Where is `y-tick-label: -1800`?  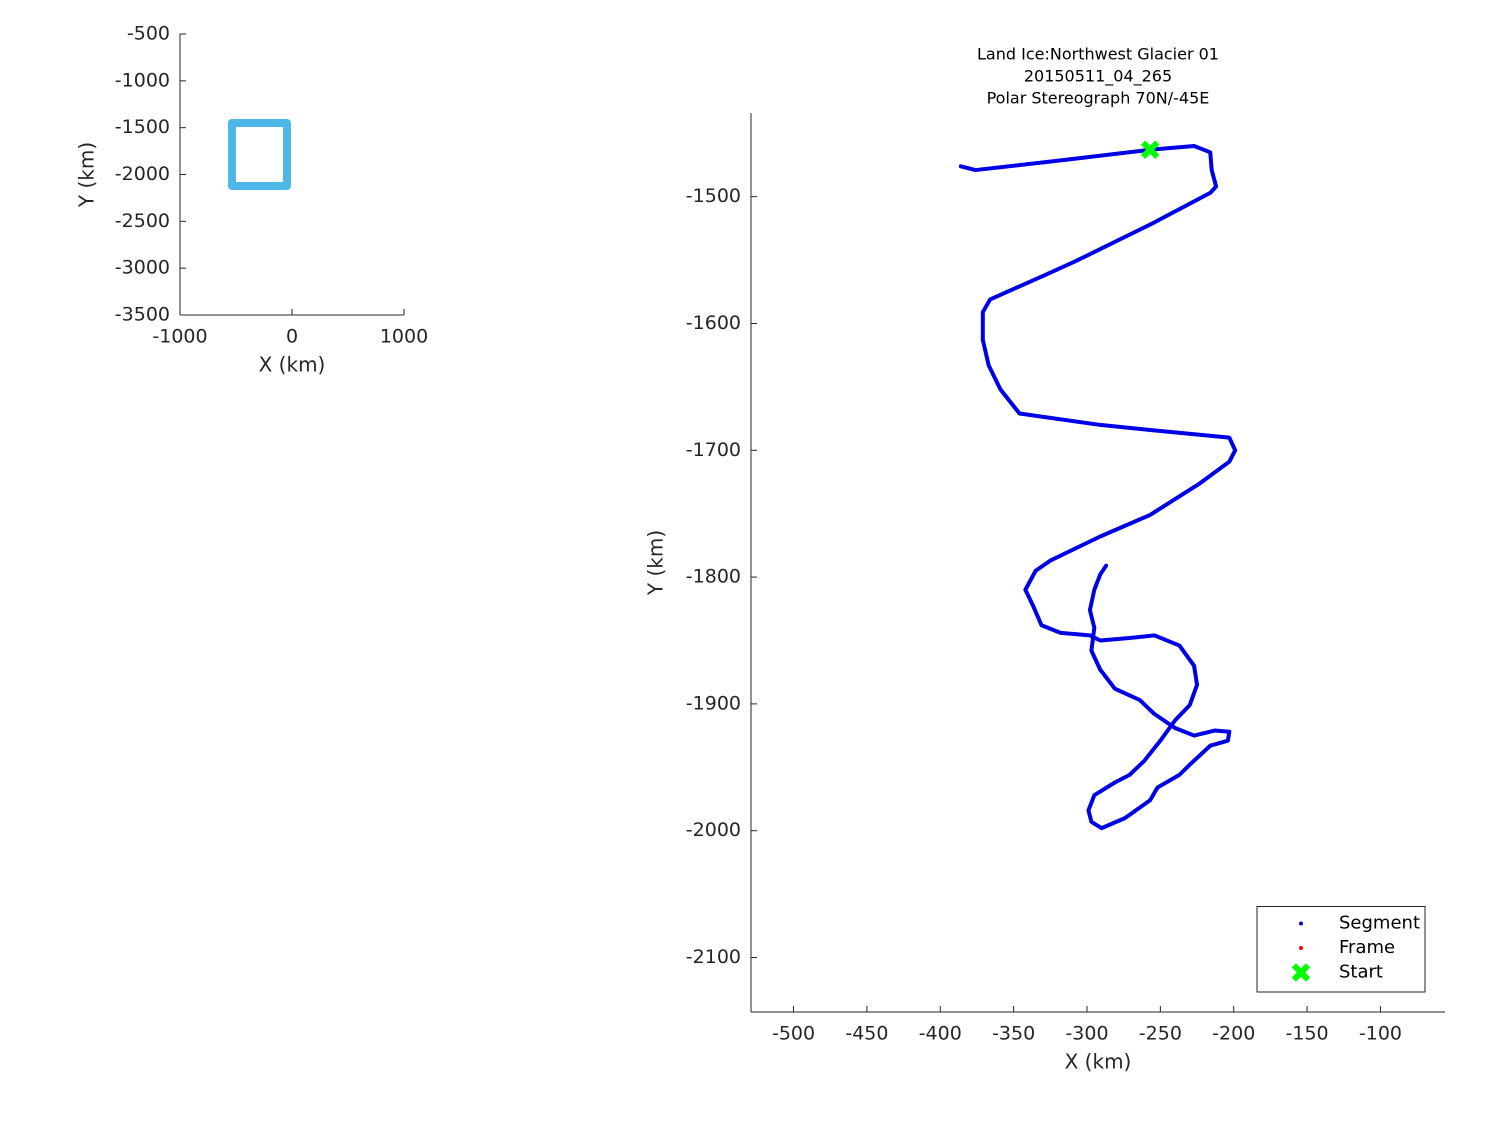
y-tick-label: -1800 is located at coordinates (713, 577).